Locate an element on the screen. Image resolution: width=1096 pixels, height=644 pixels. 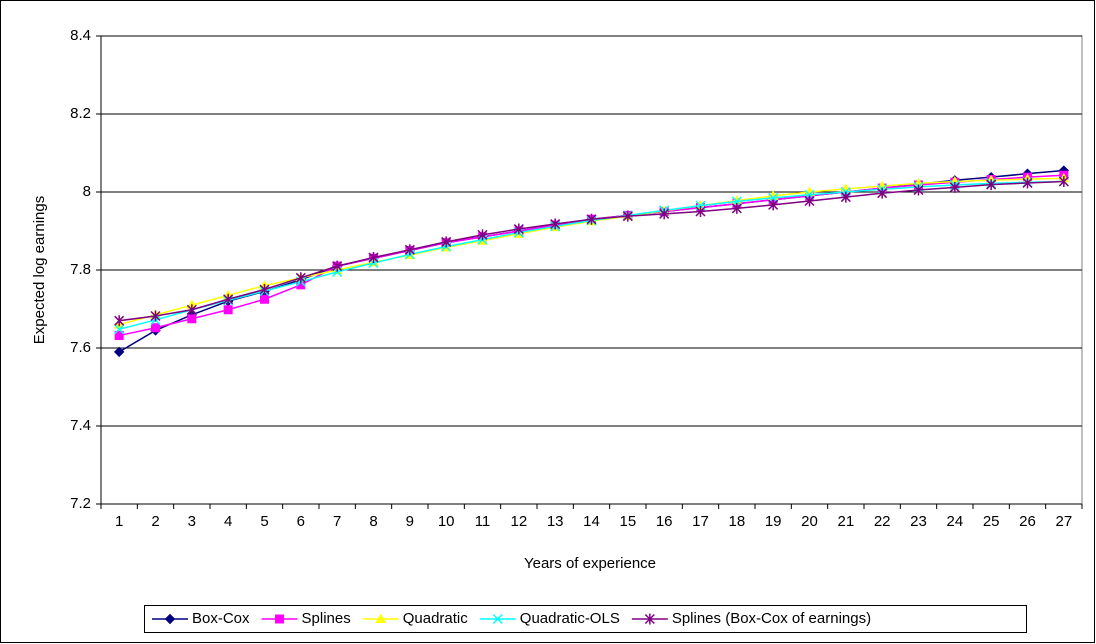
y-tick-label: 7.8 is located at coordinates (80, 269).